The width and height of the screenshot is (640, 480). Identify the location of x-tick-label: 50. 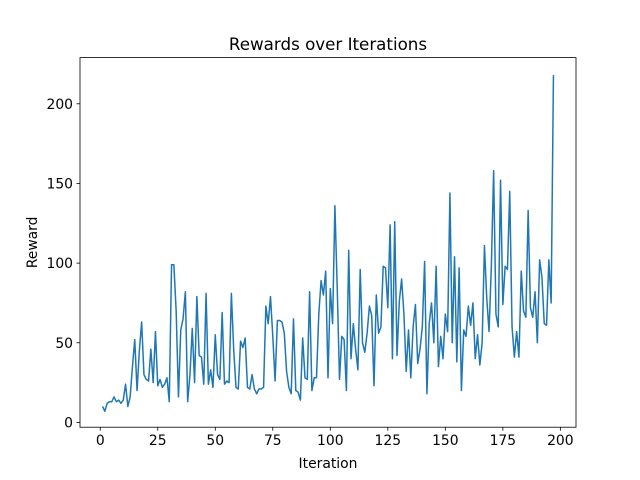
(215, 441).